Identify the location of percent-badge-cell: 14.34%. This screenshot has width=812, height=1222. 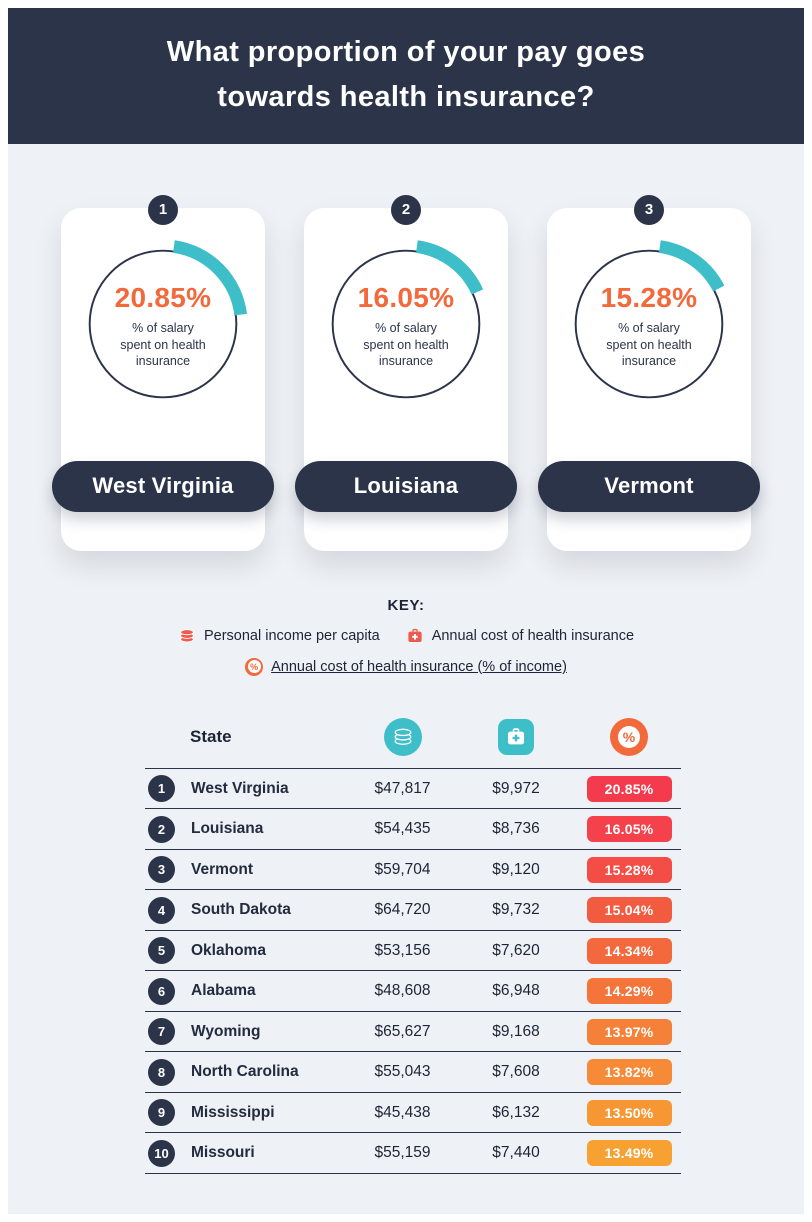
(629, 950).